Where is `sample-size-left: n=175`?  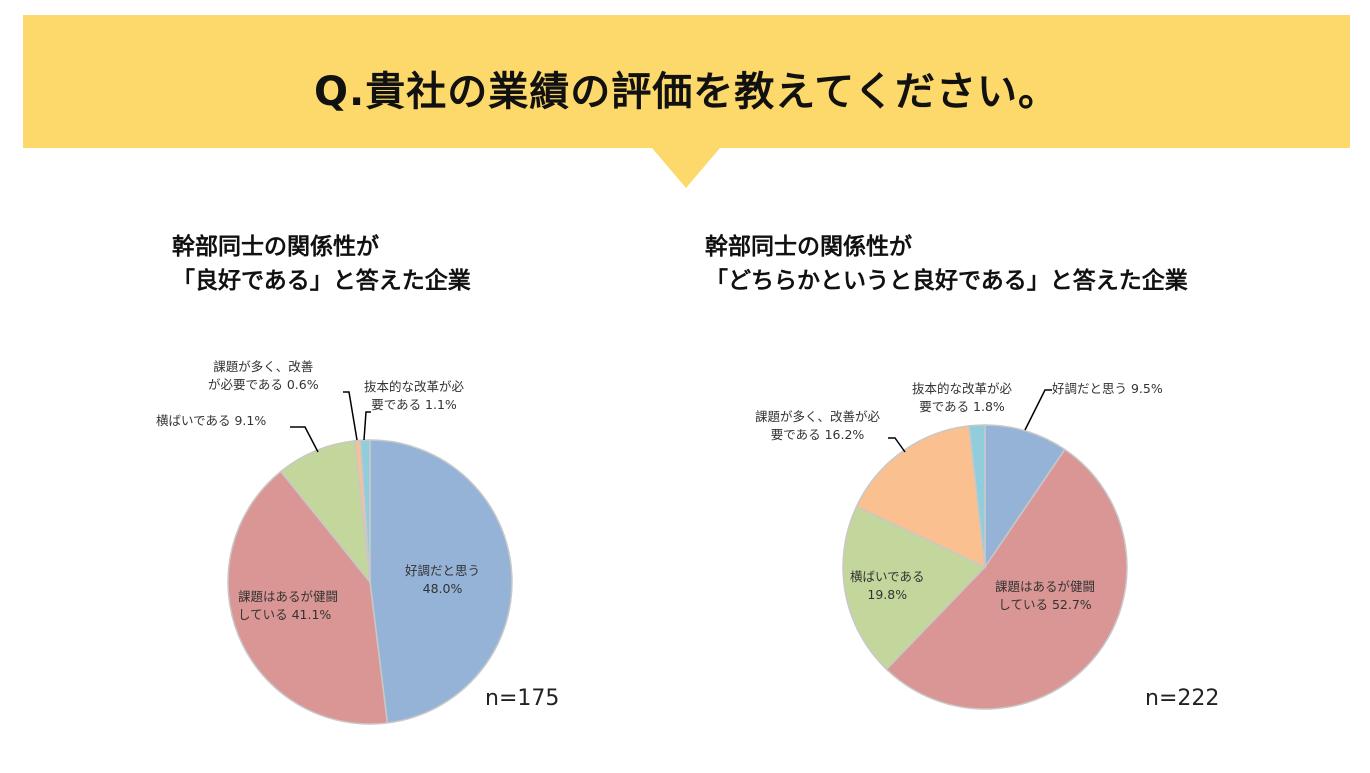 sample-size-left: n=175 is located at coordinates (522, 698).